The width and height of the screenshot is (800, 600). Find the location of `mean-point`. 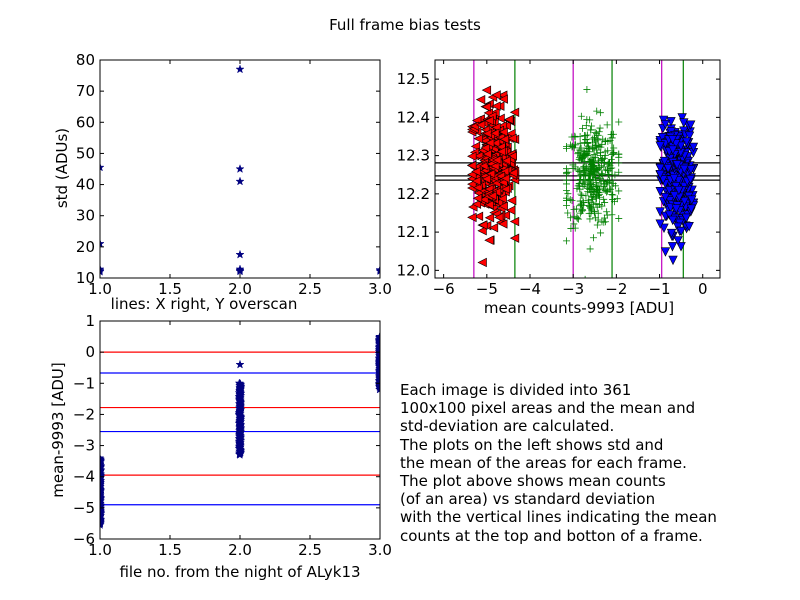

mean-point is located at coordinates (240, 364).